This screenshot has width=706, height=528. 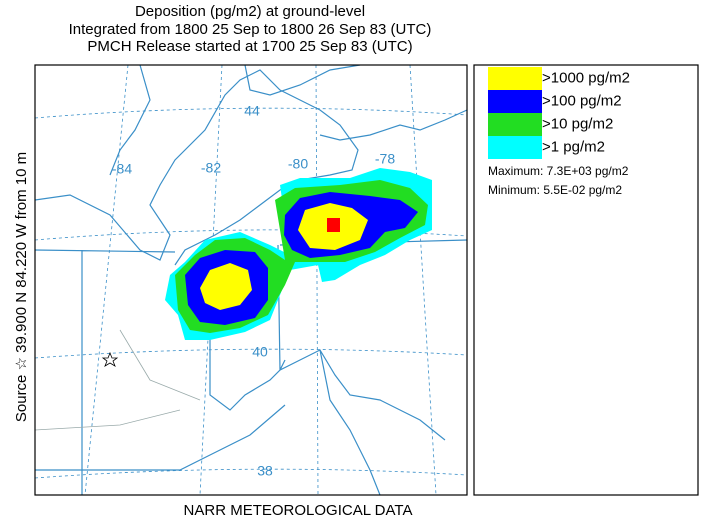 I want to click on plume-contour, so click(x=284, y=256).